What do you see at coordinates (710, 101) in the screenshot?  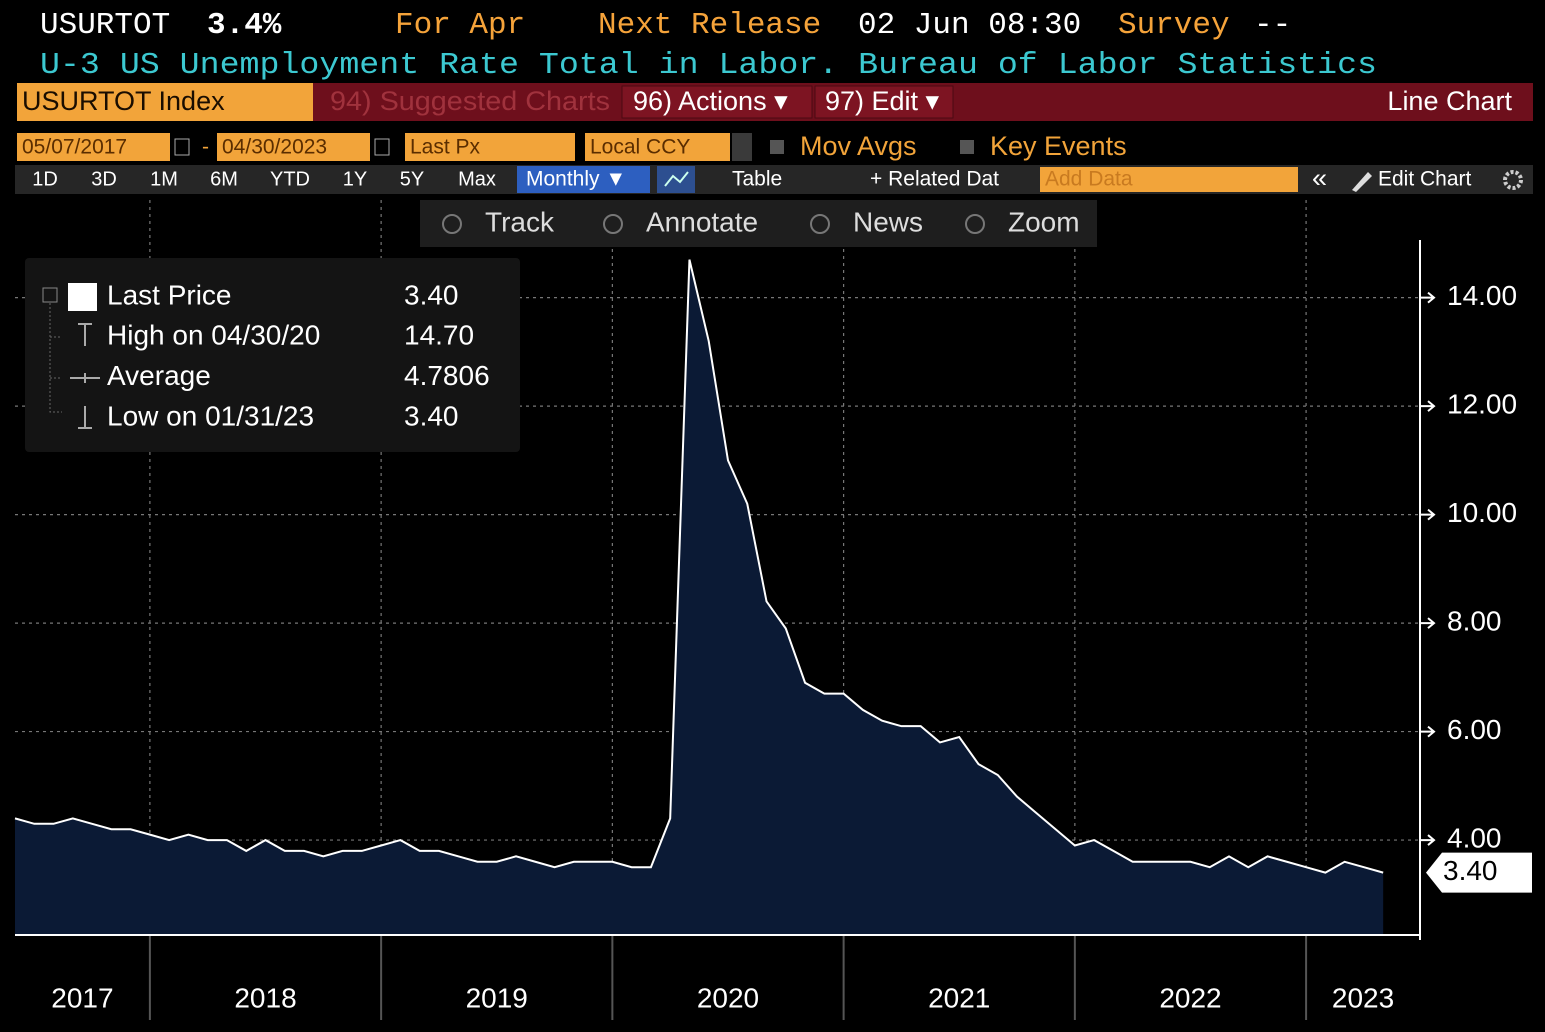 I see `actions: 96) Actions ▾` at bounding box center [710, 101].